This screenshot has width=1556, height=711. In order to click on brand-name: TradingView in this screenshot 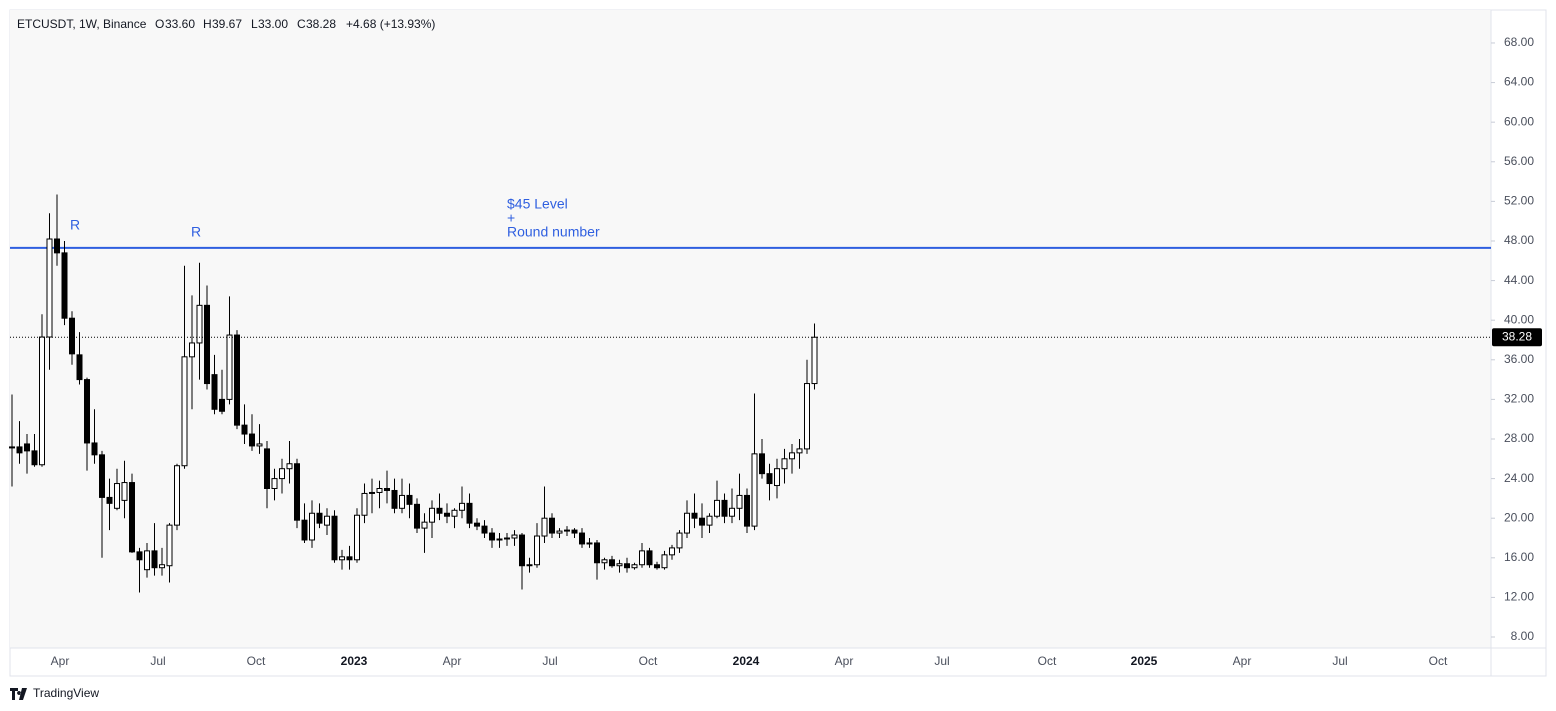, I will do `click(66, 693)`.